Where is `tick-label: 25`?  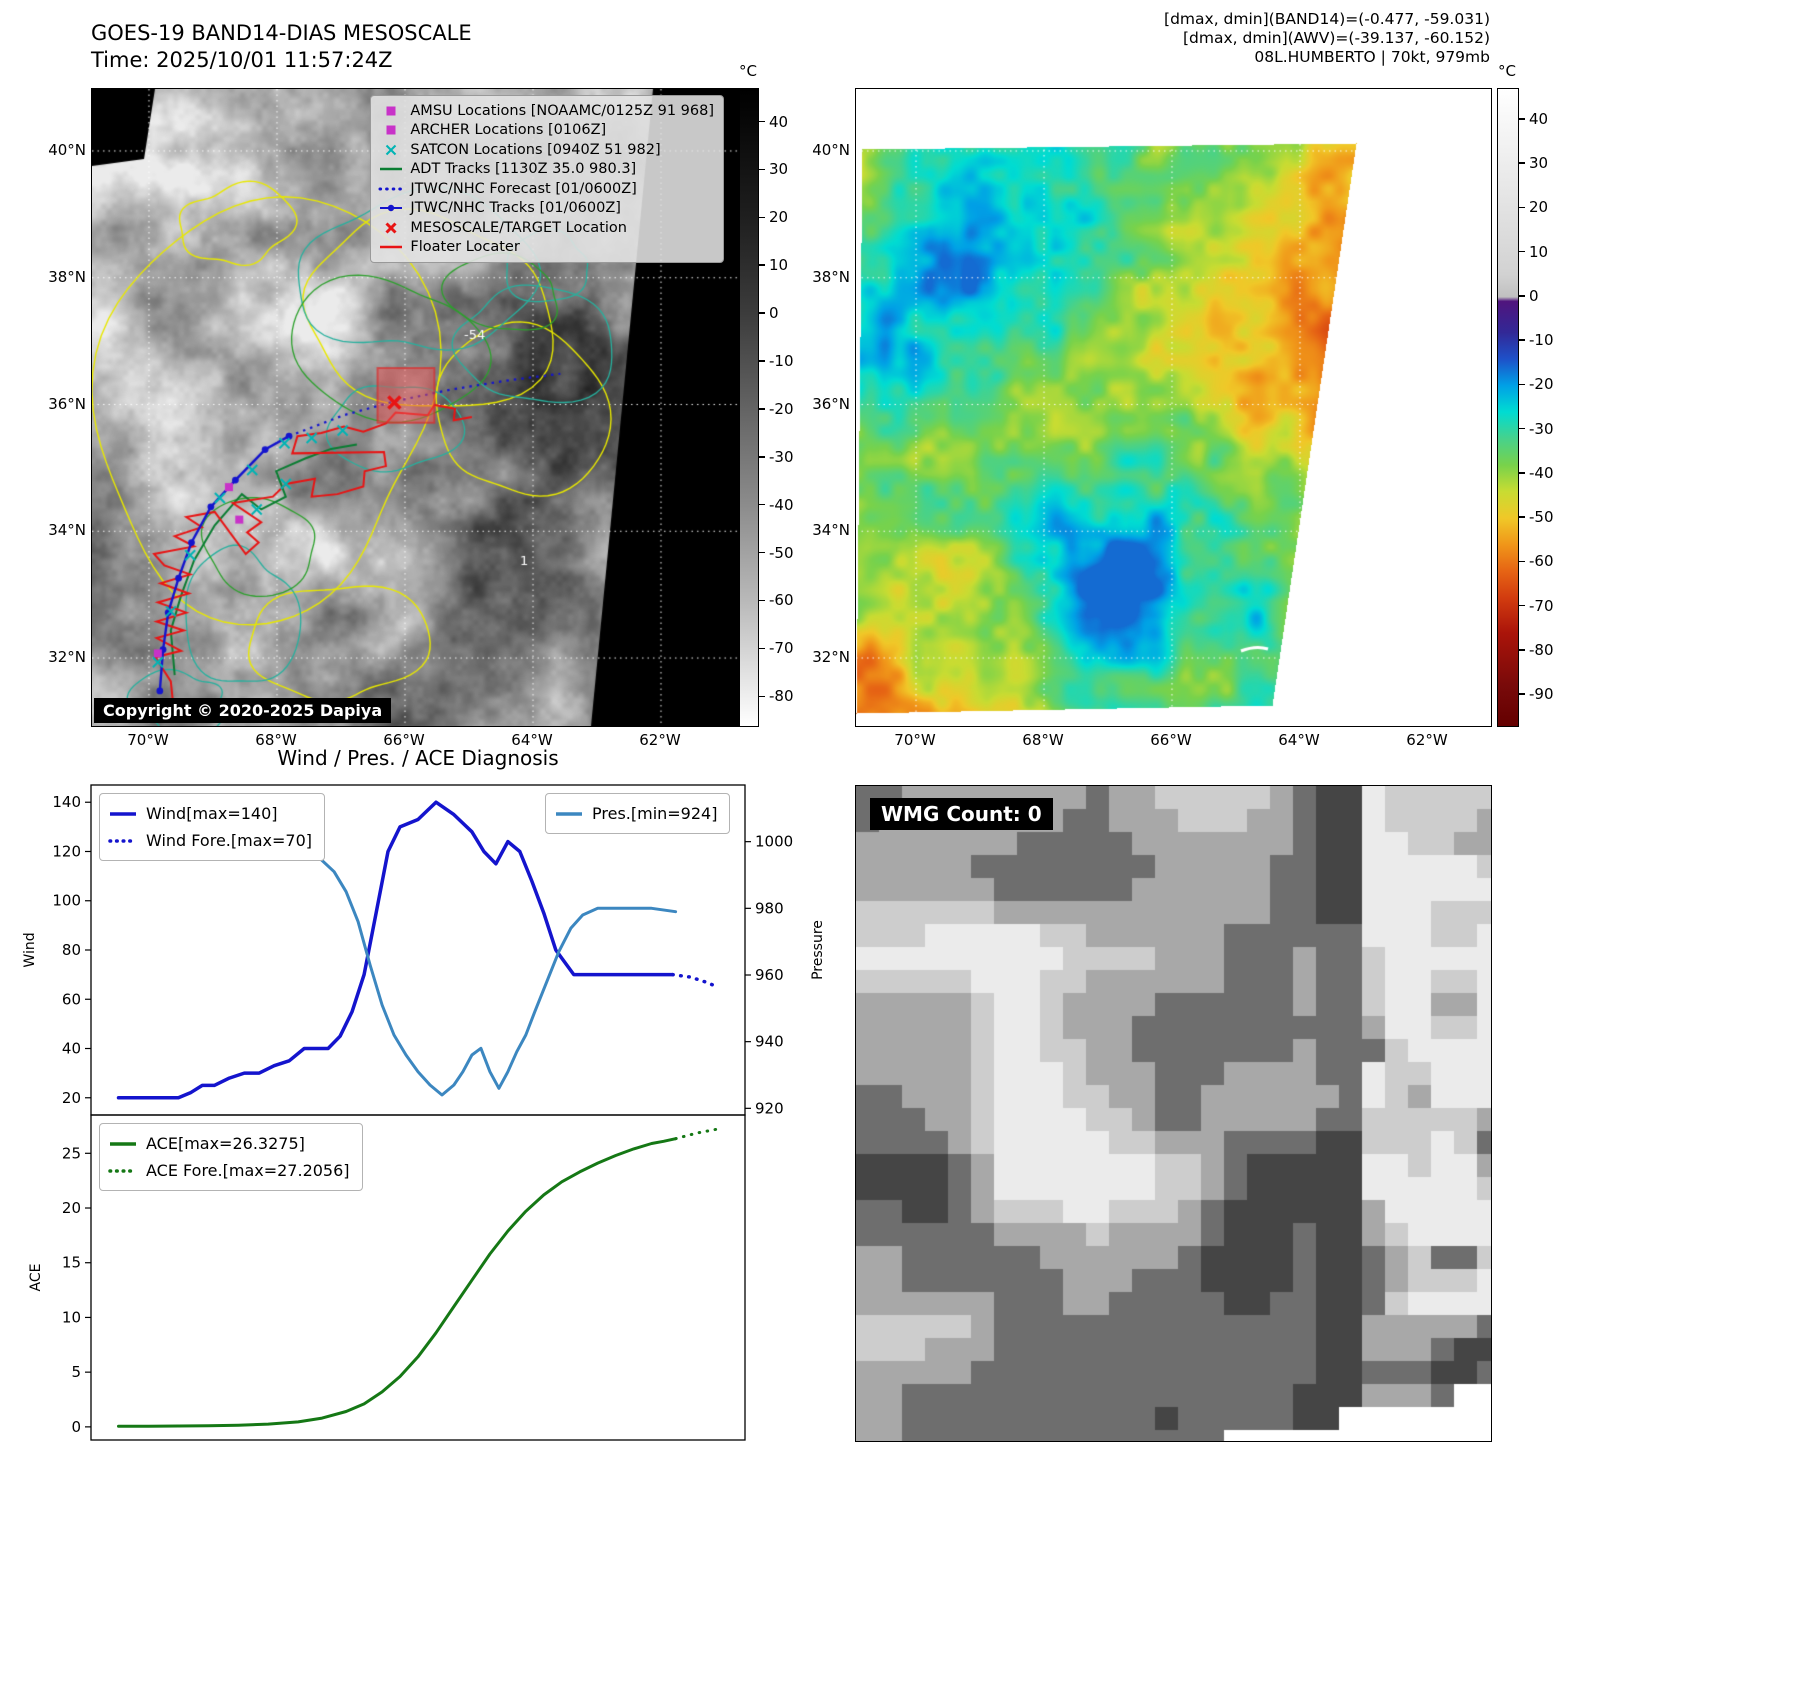 tick-label: 25 is located at coordinates (71, 1153).